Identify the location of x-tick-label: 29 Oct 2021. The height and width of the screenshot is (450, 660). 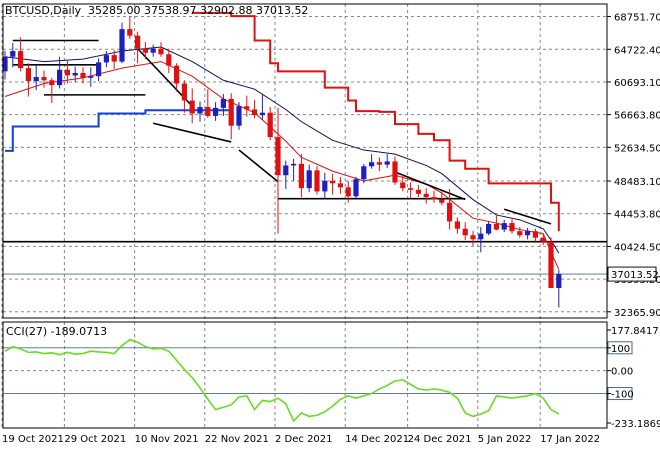
(95, 439).